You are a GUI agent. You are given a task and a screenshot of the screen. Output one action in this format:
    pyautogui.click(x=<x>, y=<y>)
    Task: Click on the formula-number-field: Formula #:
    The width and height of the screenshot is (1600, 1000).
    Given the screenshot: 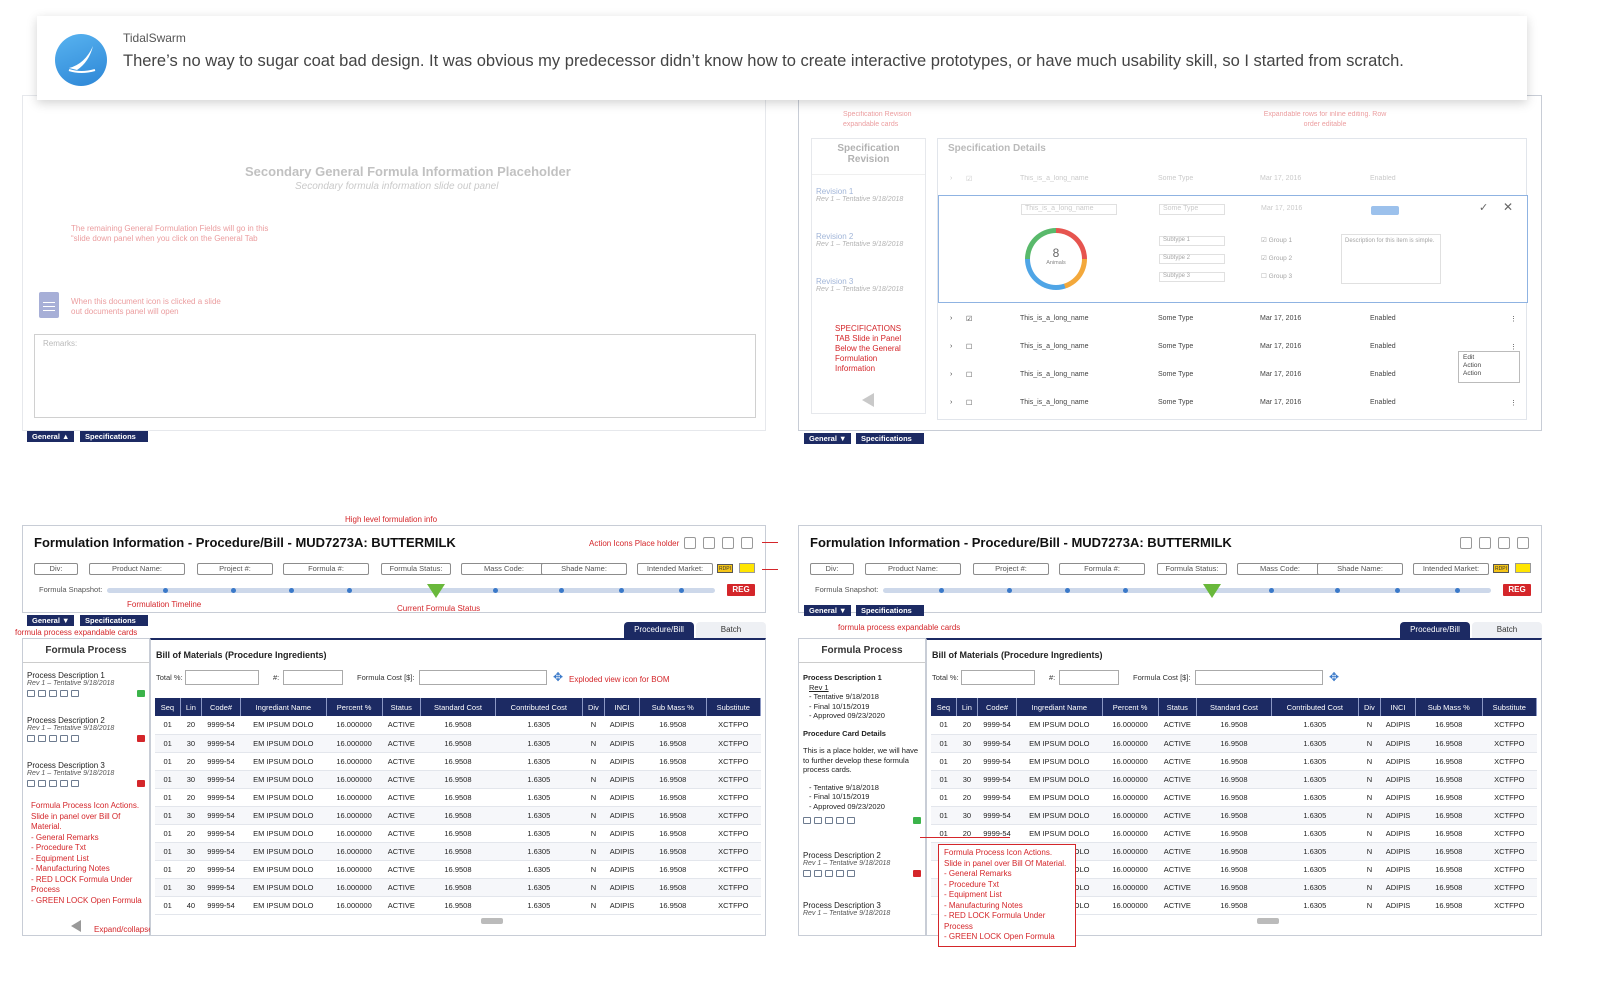 What is the action you would take?
    pyautogui.click(x=1102, y=569)
    